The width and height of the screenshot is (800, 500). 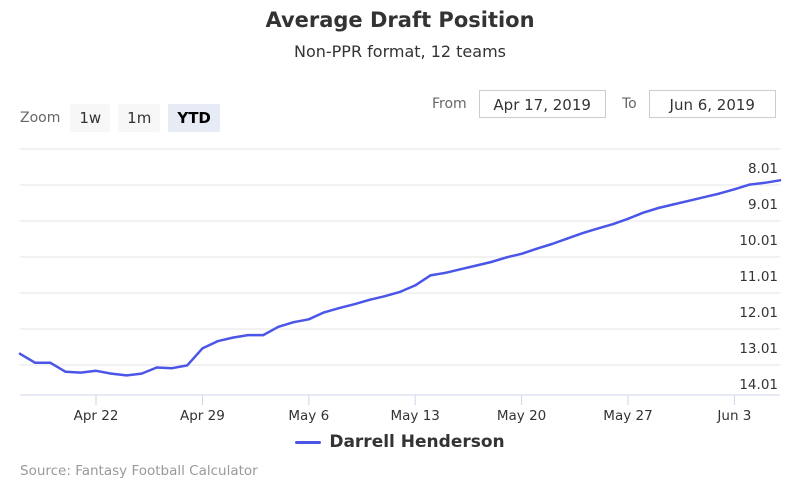 What do you see at coordinates (40, 118) in the screenshot?
I see `zoom-label: Zoom` at bounding box center [40, 118].